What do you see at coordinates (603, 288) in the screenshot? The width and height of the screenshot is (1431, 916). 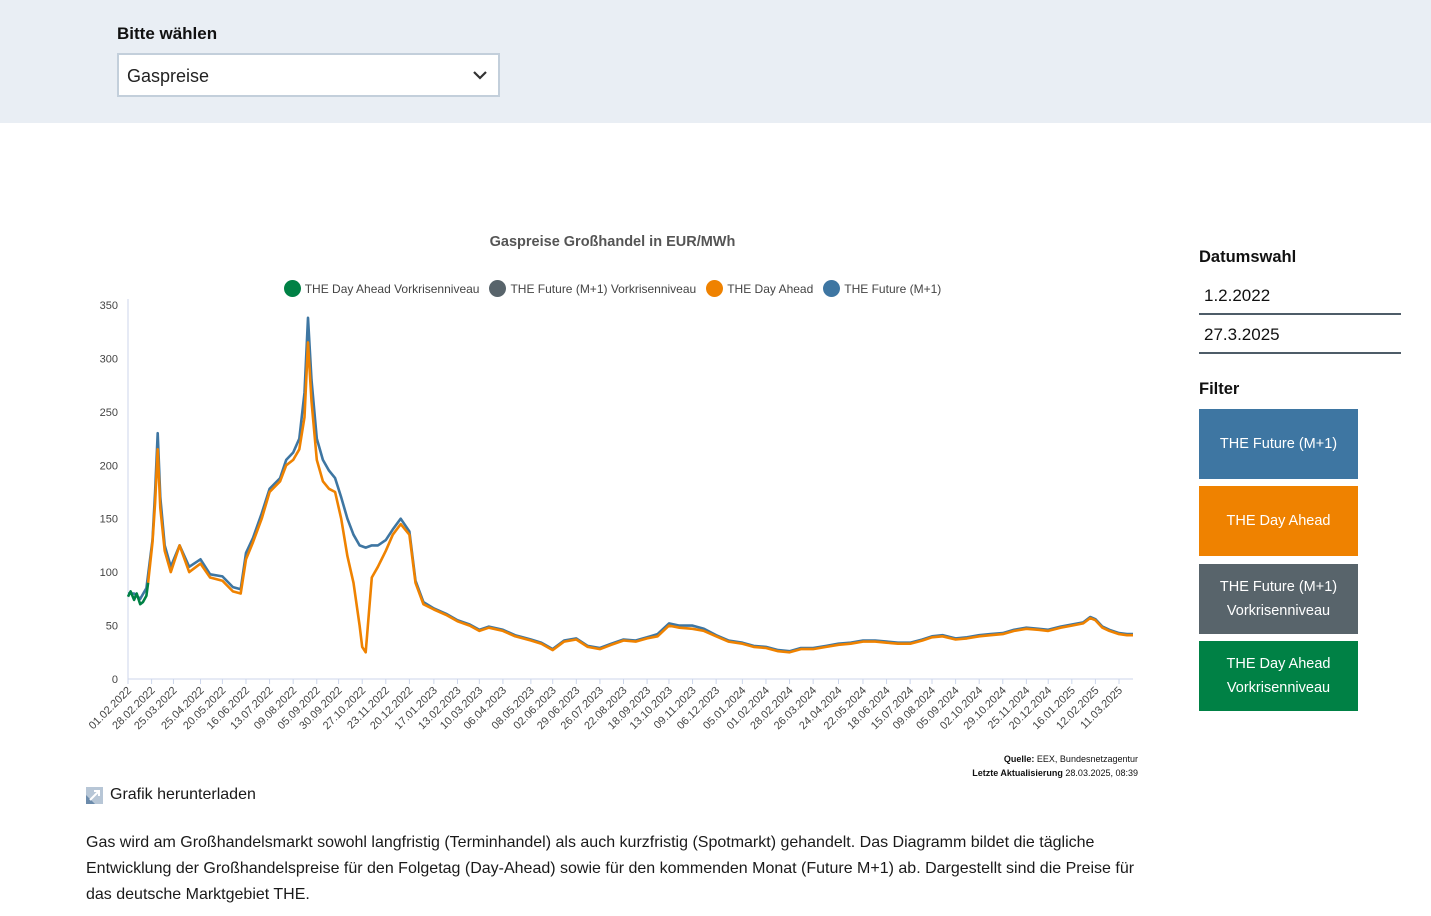 I see `legend-label: THE Future (M+1) Vorkrisenniveau` at bounding box center [603, 288].